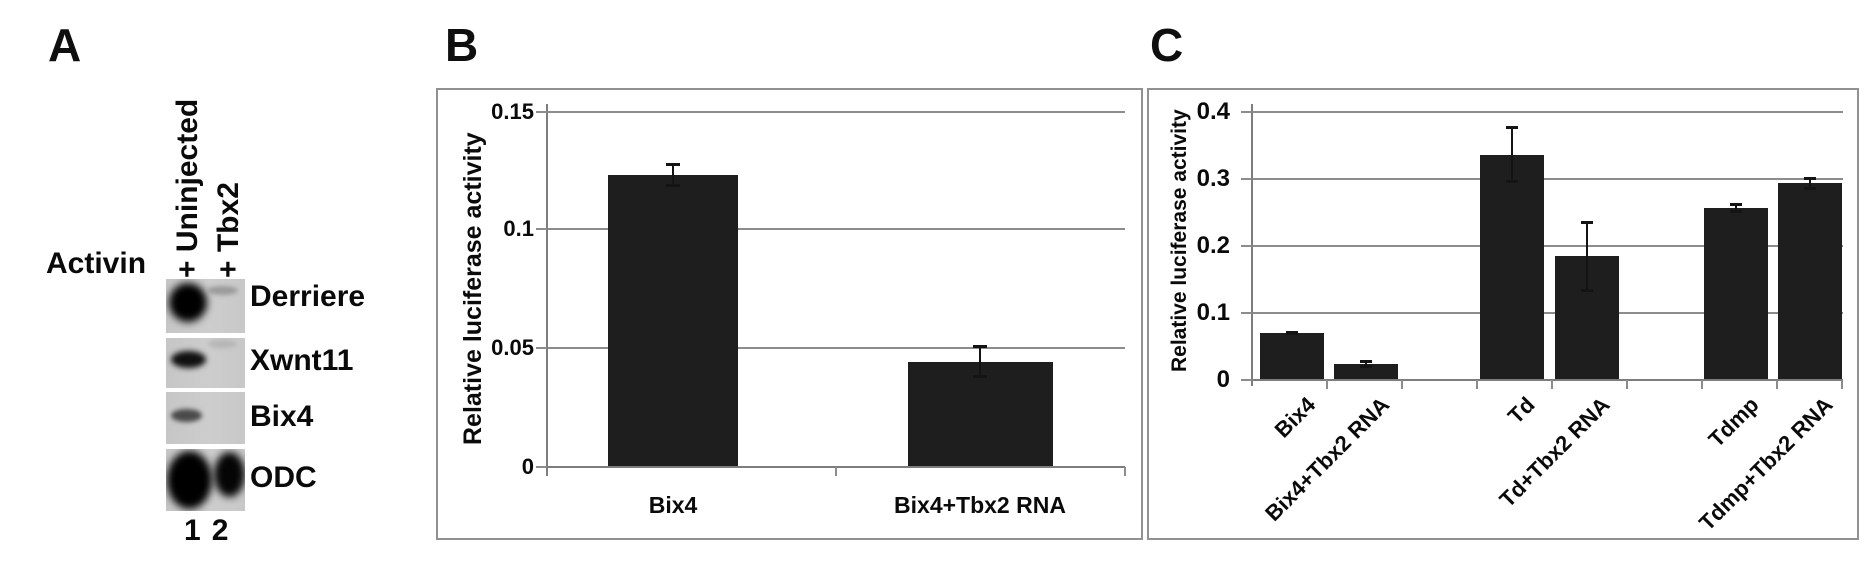 Image resolution: width=1871 pixels, height=571 pixels. I want to click on panel-b-gridline-0.05, so click(836, 348).